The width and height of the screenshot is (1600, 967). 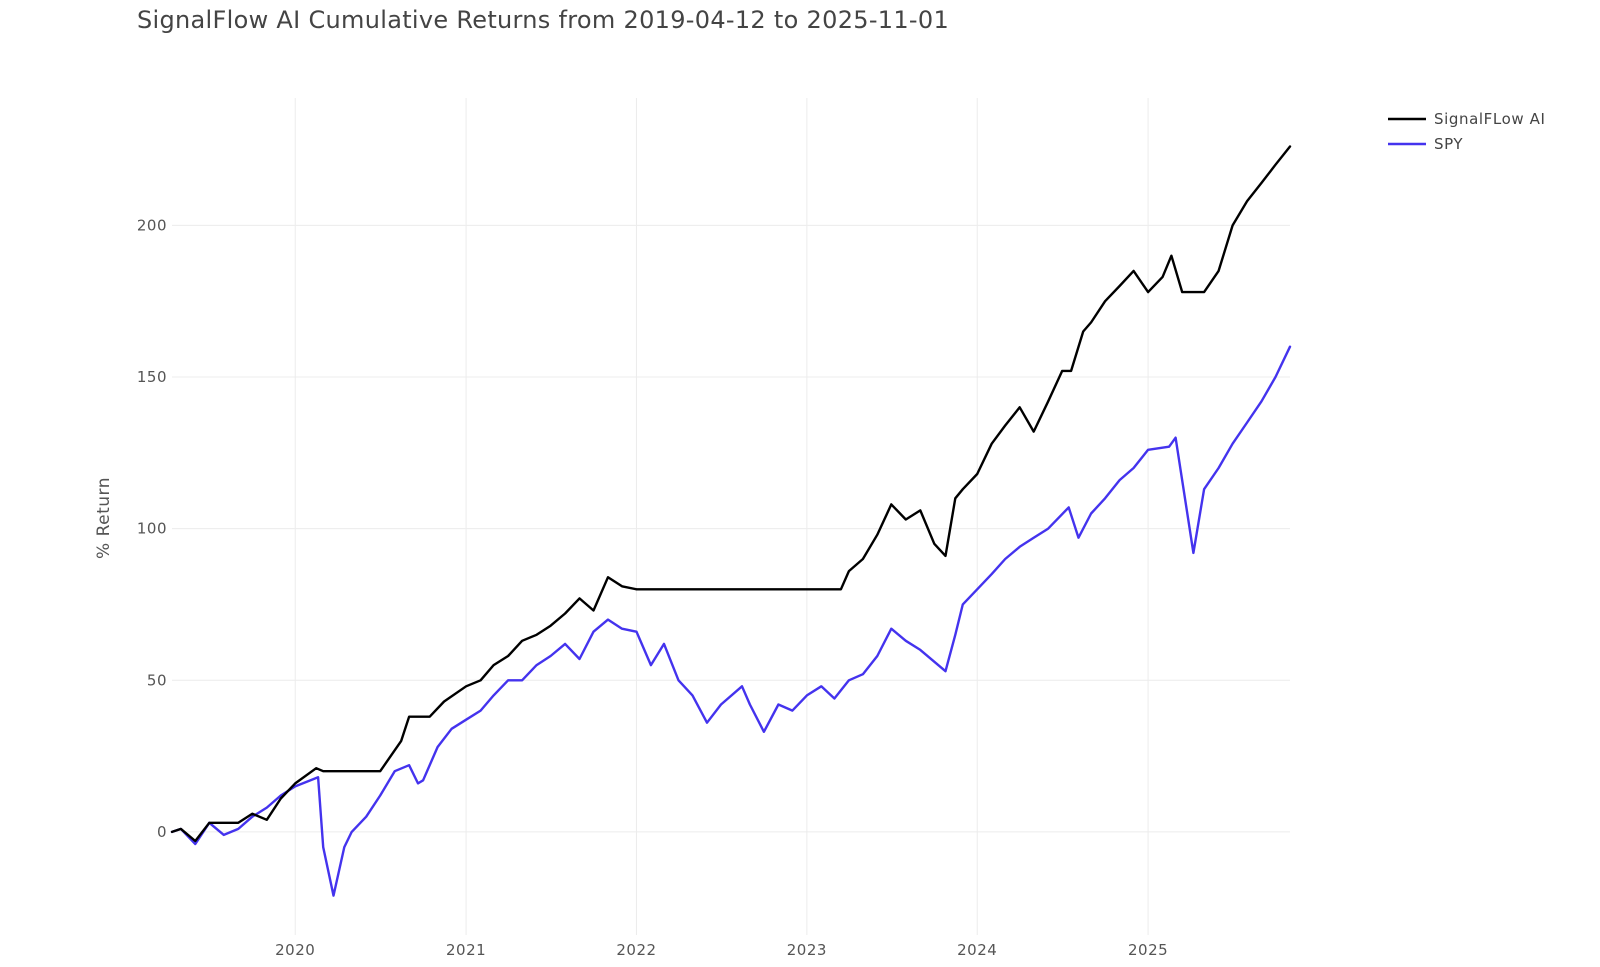 I want to click on y-tick-labels: 0 50 100 150 200, so click(x=152, y=528).